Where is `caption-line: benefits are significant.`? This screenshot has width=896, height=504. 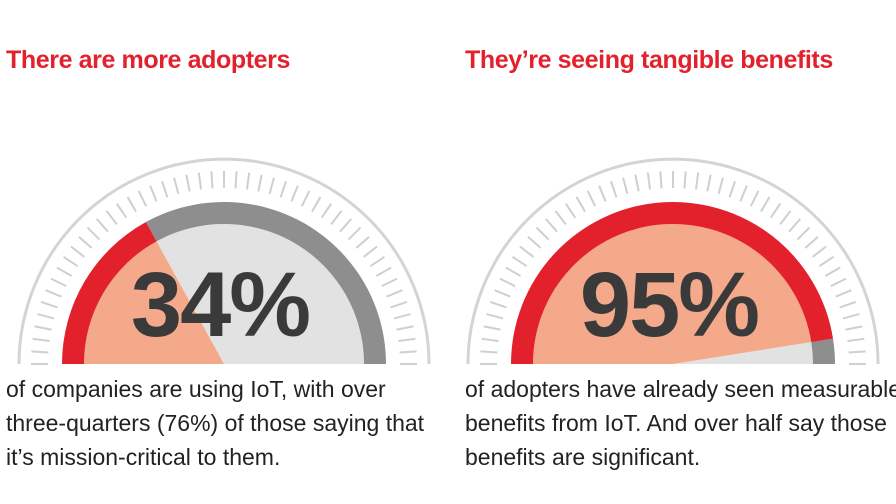
caption-line: benefits are significant. is located at coordinates (583, 457).